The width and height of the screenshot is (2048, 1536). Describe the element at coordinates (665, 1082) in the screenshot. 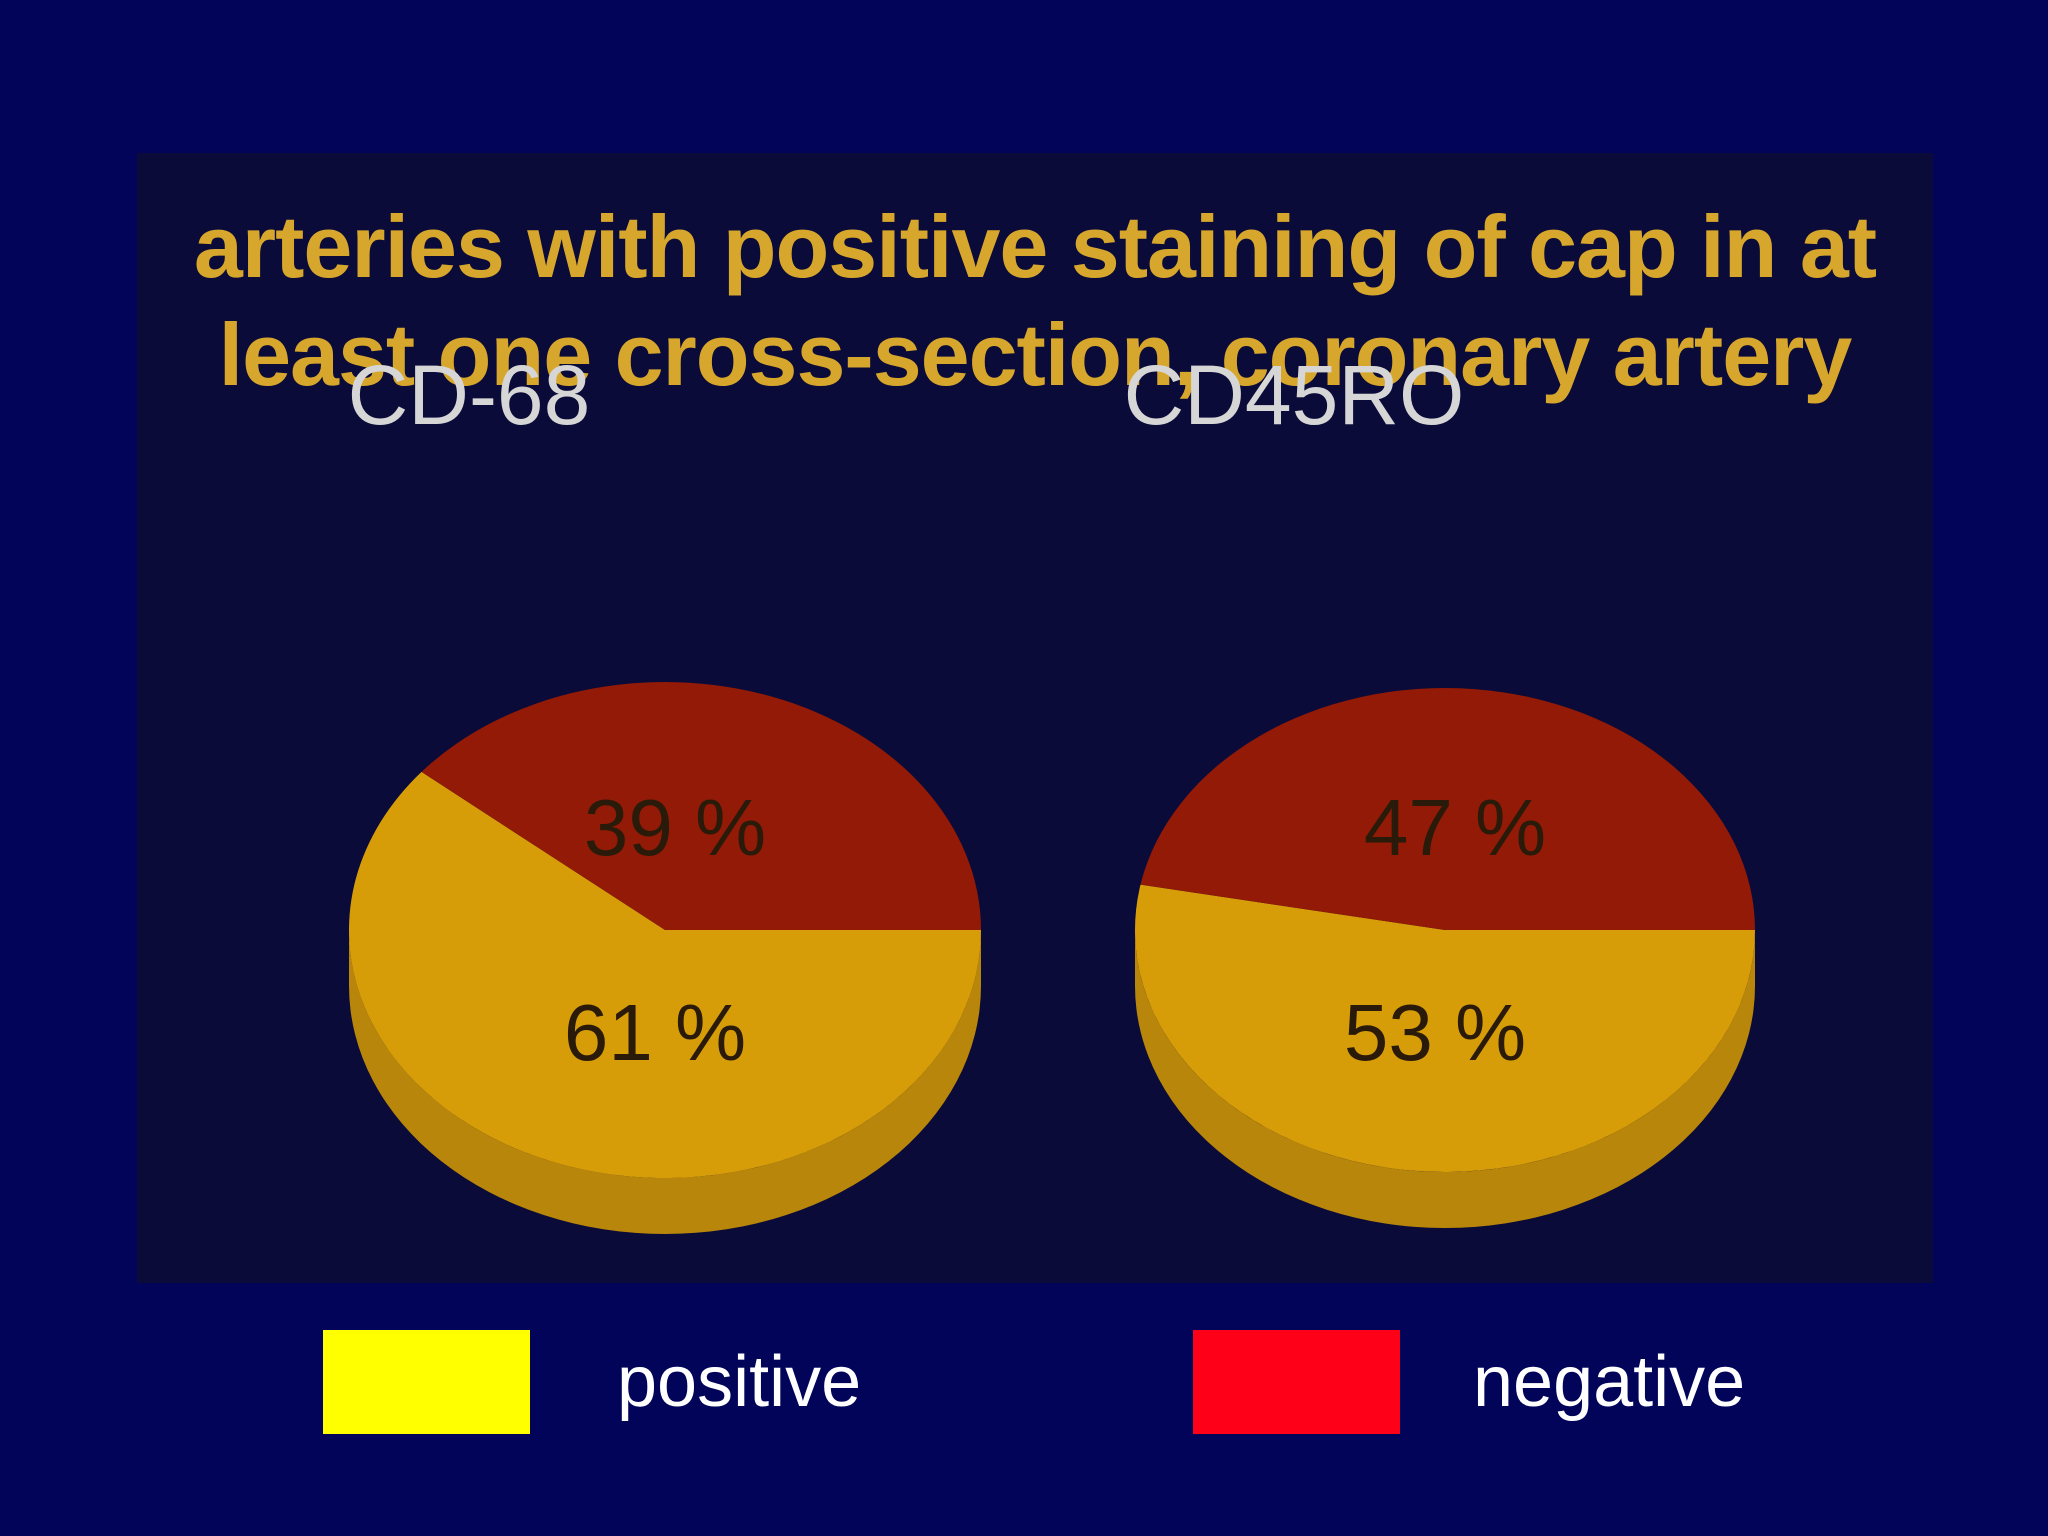

I see `pie-side-cd68` at that location.